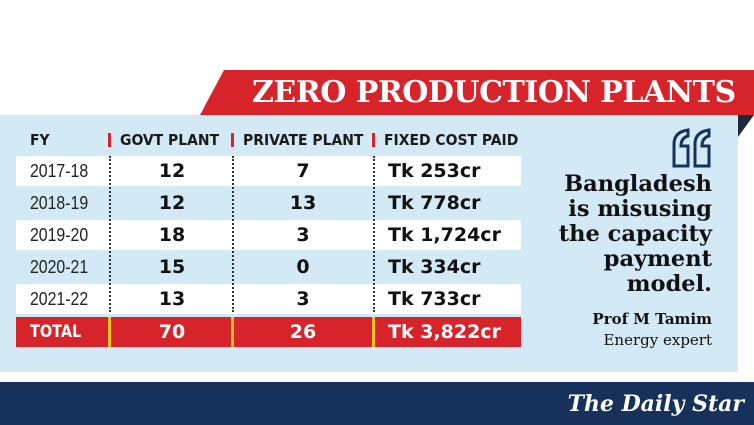 The image size is (754, 425). What do you see at coordinates (434, 171) in the screenshot?
I see `cell-cost: Tk 253cr` at bounding box center [434, 171].